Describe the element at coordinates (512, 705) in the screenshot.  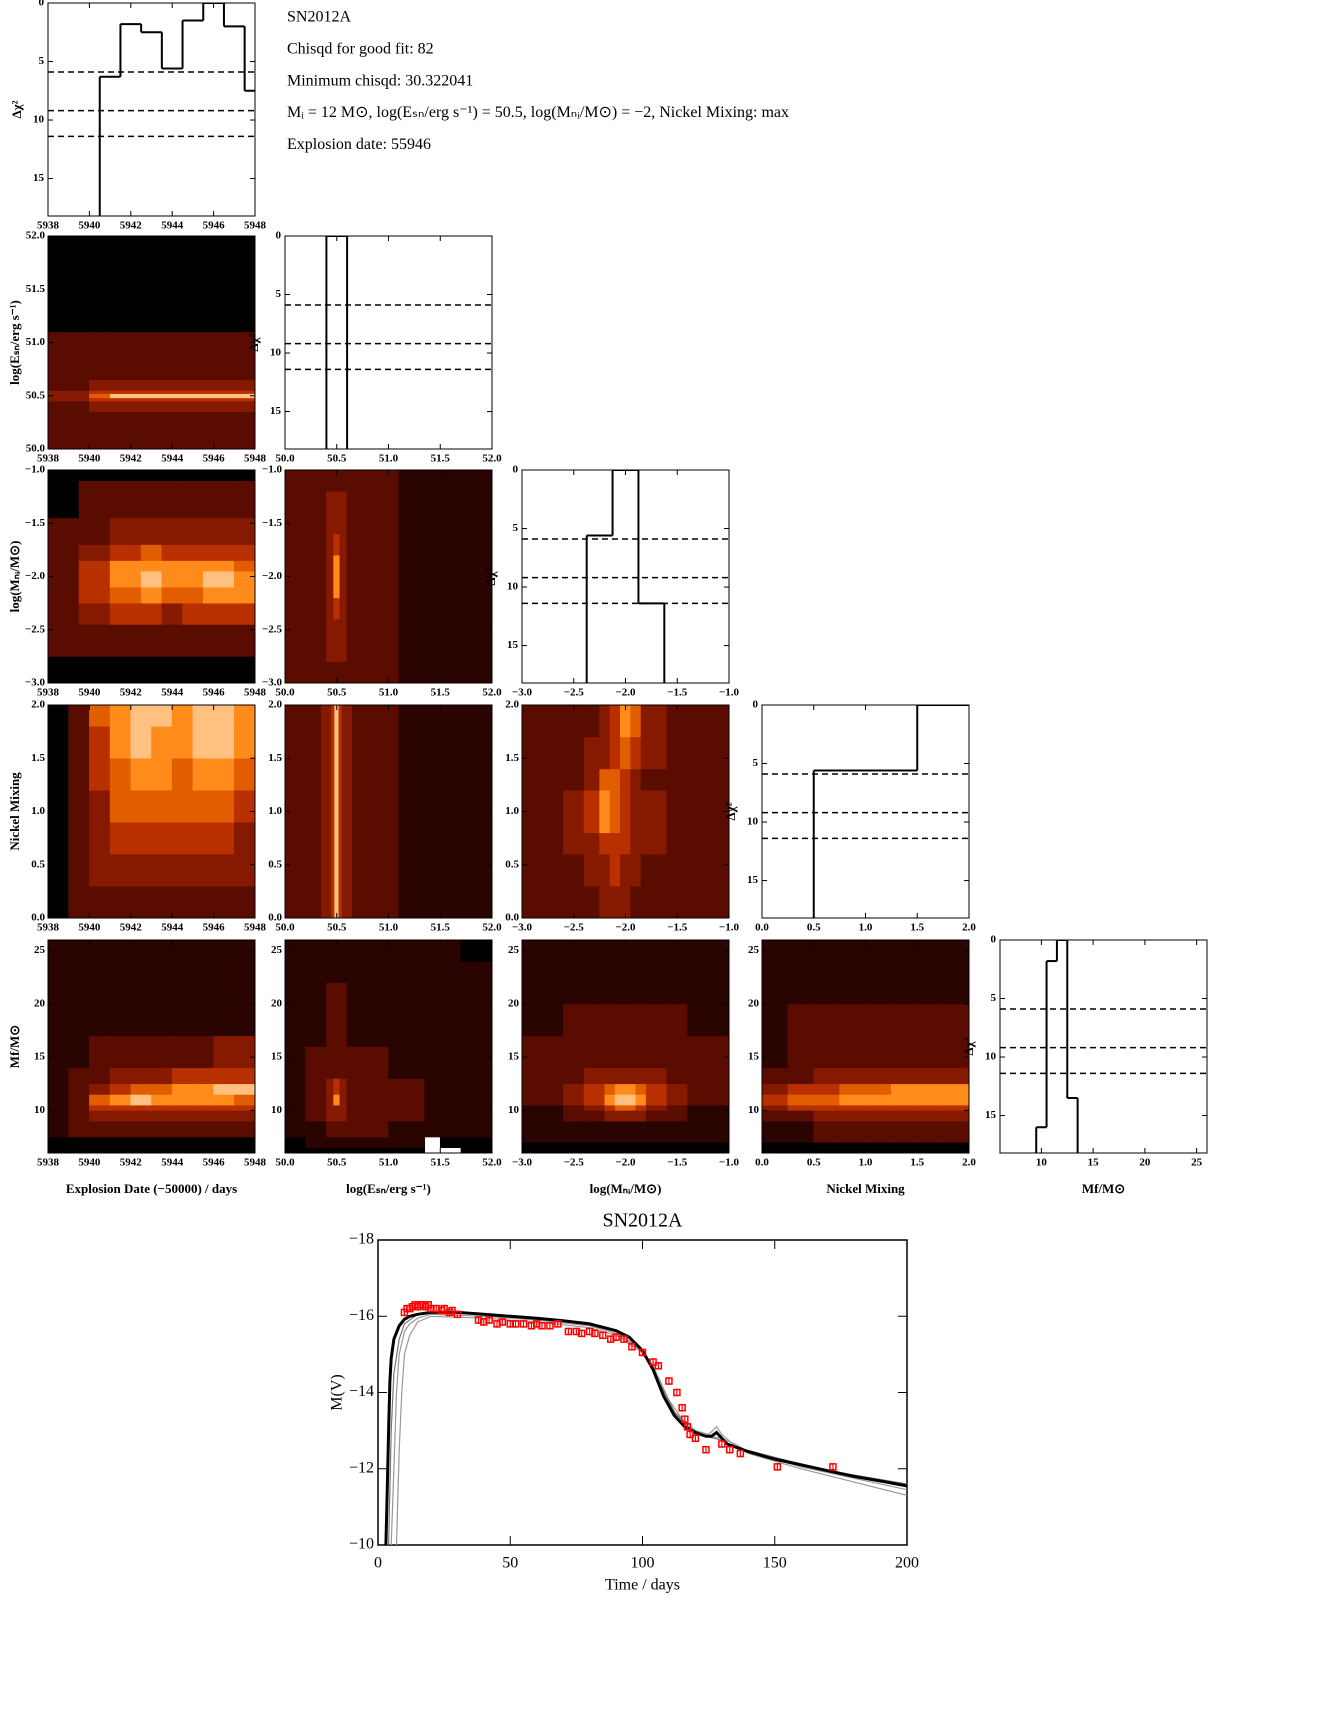
I see `y-tick-label: 2.0` at that location.